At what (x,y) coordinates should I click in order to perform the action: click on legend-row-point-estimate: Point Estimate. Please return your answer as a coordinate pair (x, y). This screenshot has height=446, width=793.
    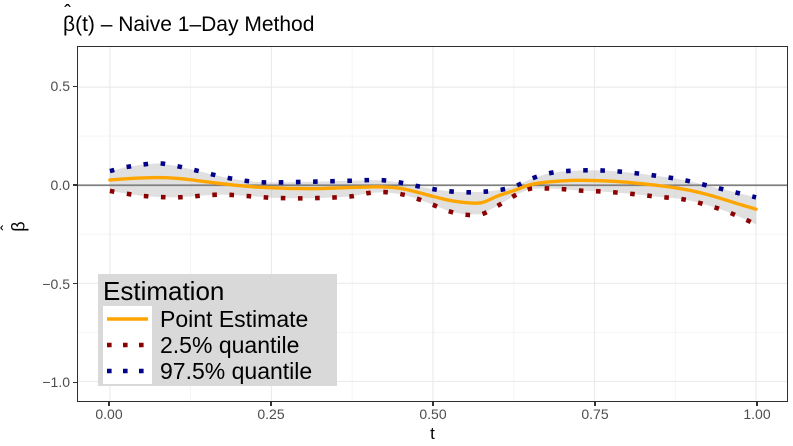
    Looking at the image, I should click on (220, 319).